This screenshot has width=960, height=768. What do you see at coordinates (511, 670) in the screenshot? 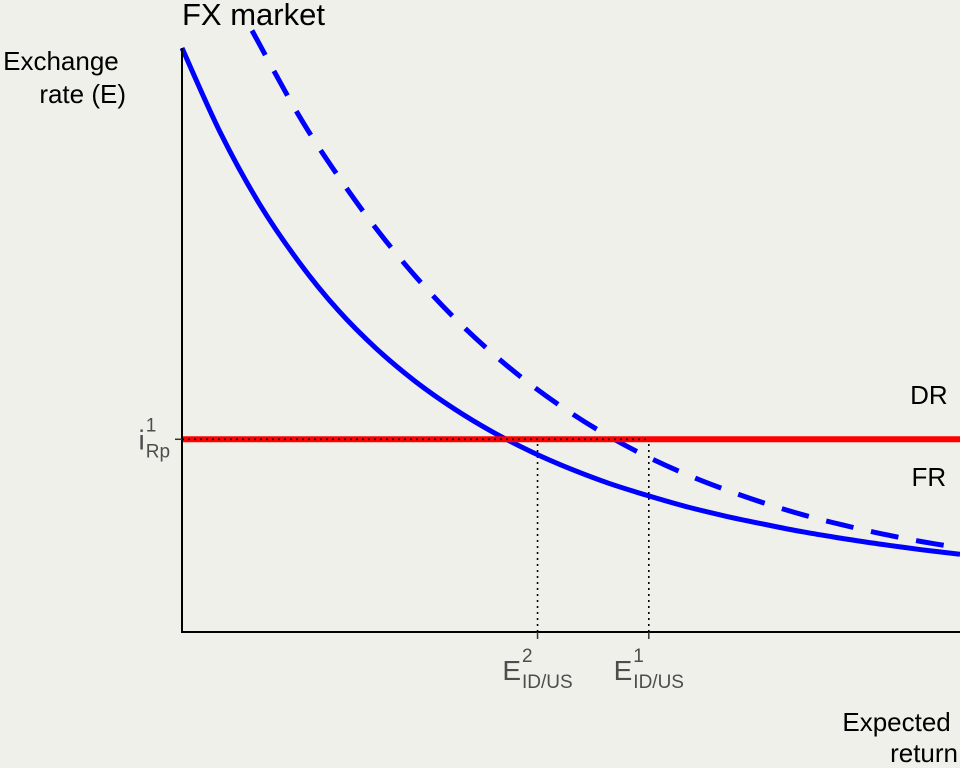
I see `x-tick-label-1-main: E` at bounding box center [511, 670].